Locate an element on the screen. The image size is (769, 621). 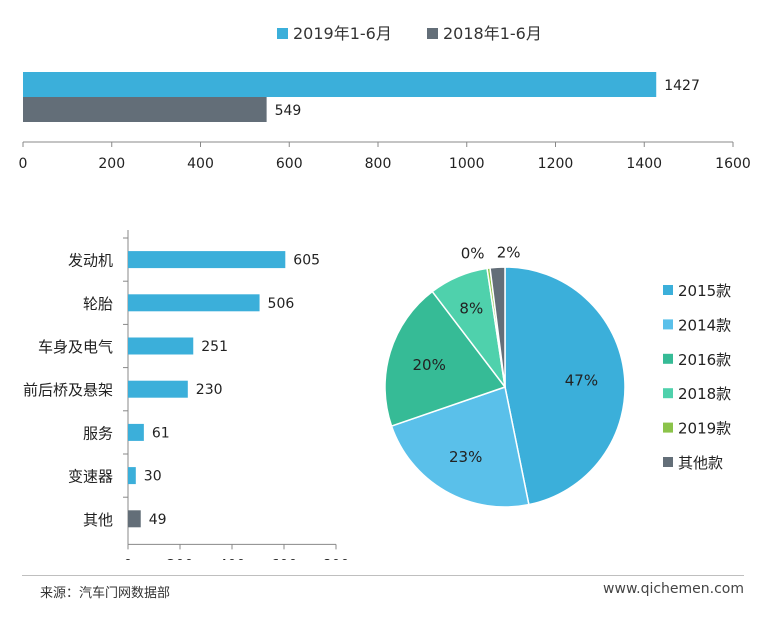
slice-label-2: 20% is located at coordinates (429, 365).